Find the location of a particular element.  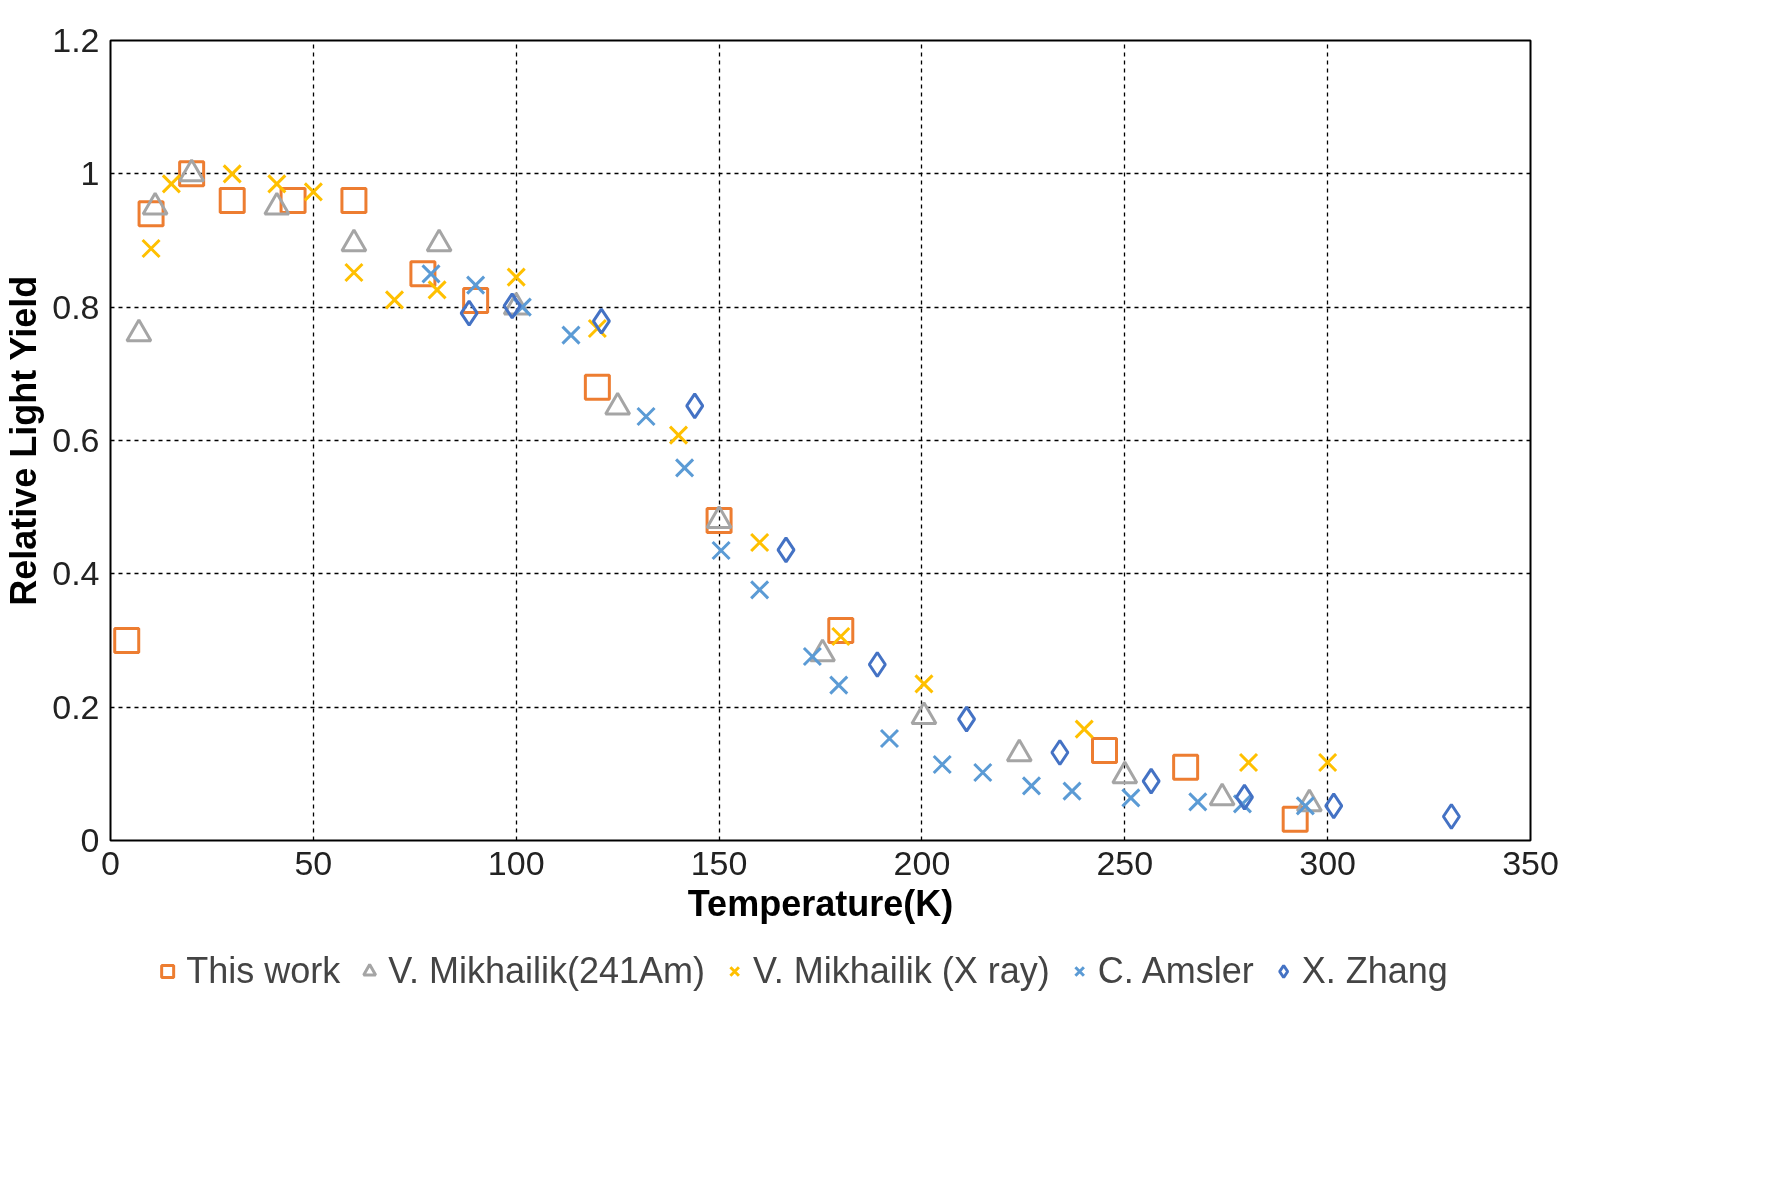

y-axis-title: Relative Light Yield is located at coordinates (24, 440).